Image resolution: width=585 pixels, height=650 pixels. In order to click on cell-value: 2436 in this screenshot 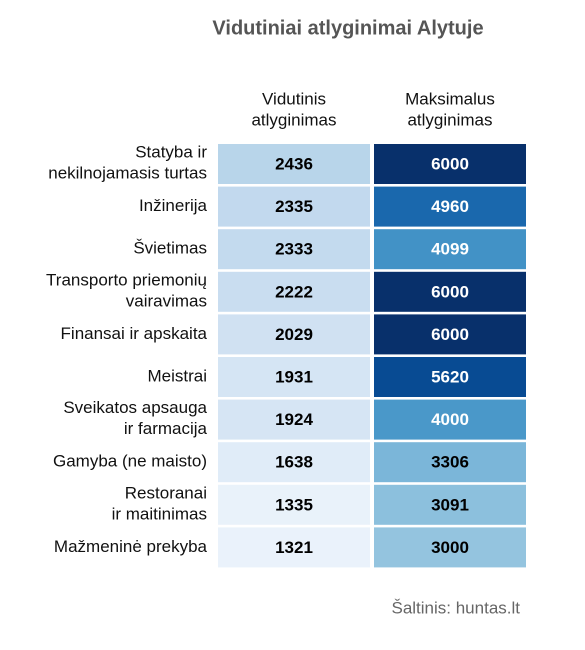, I will do `click(294, 163)`.